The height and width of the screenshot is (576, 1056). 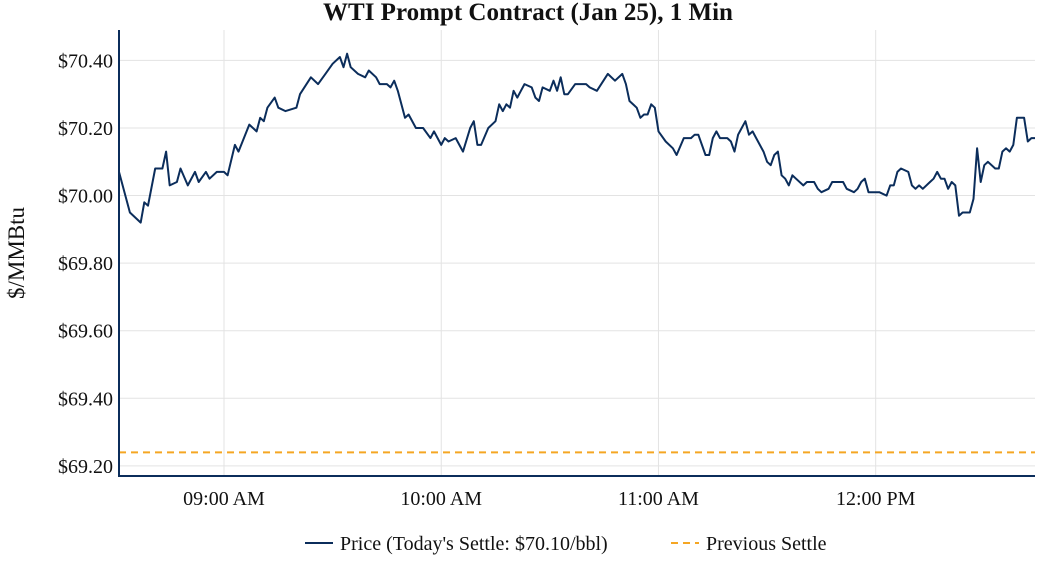 What do you see at coordinates (474, 544) in the screenshot?
I see `legend-label-price: Price (Today's Settle: $70.10/bbl)` at bounding box center [474, 544].